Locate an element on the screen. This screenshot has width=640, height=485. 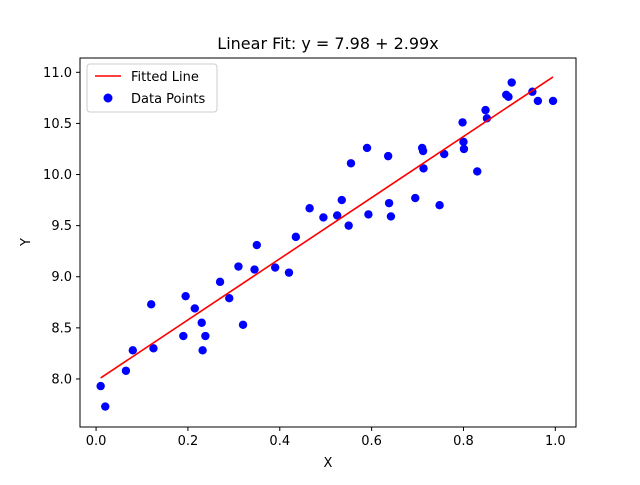
x-axis-label: X is located at coordinates (328, 463).